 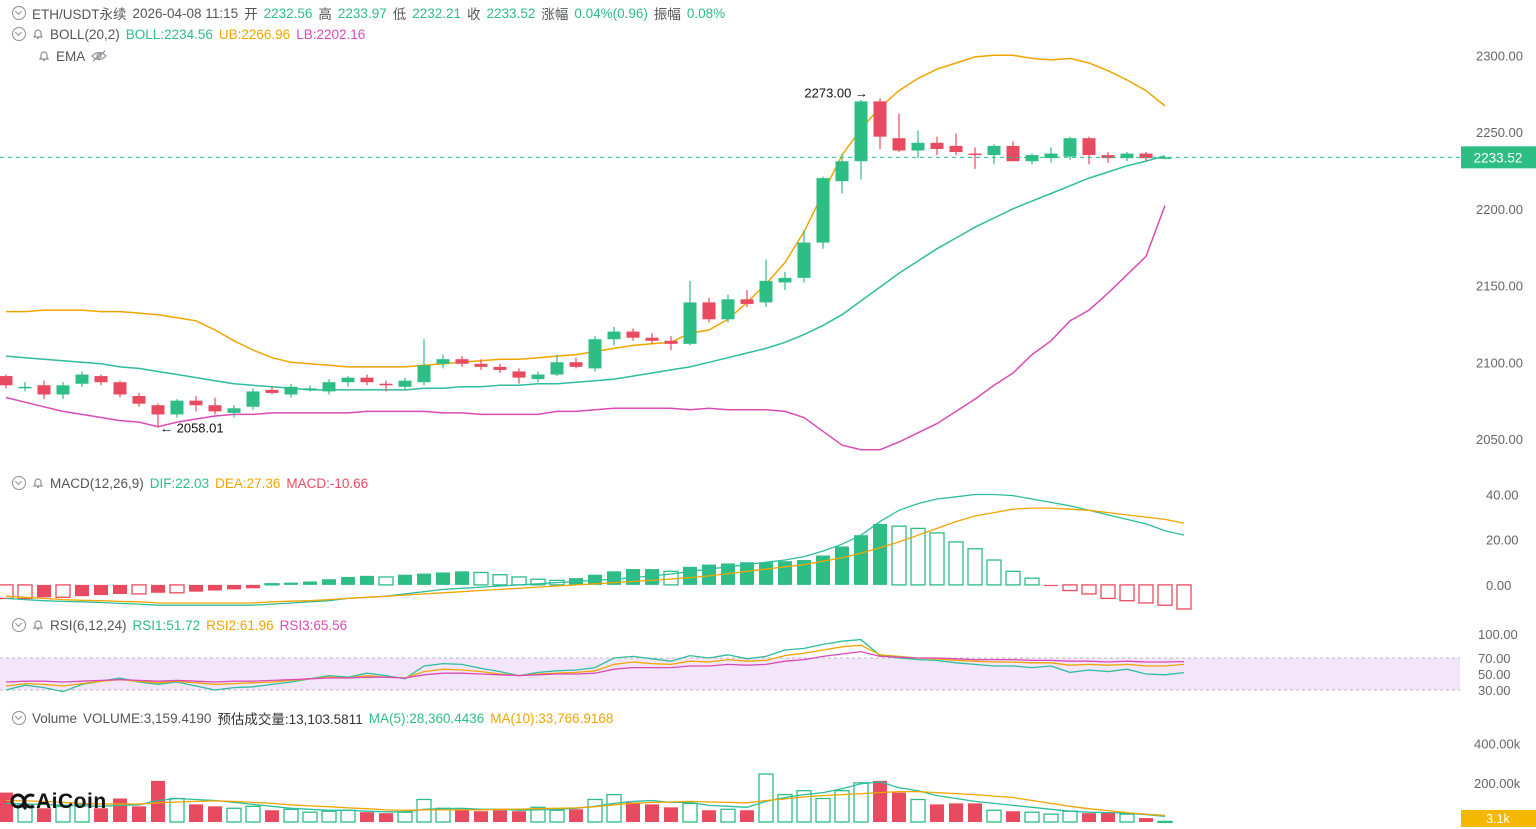 I want to click on macd-dea-line, so click(x=595, y=555).